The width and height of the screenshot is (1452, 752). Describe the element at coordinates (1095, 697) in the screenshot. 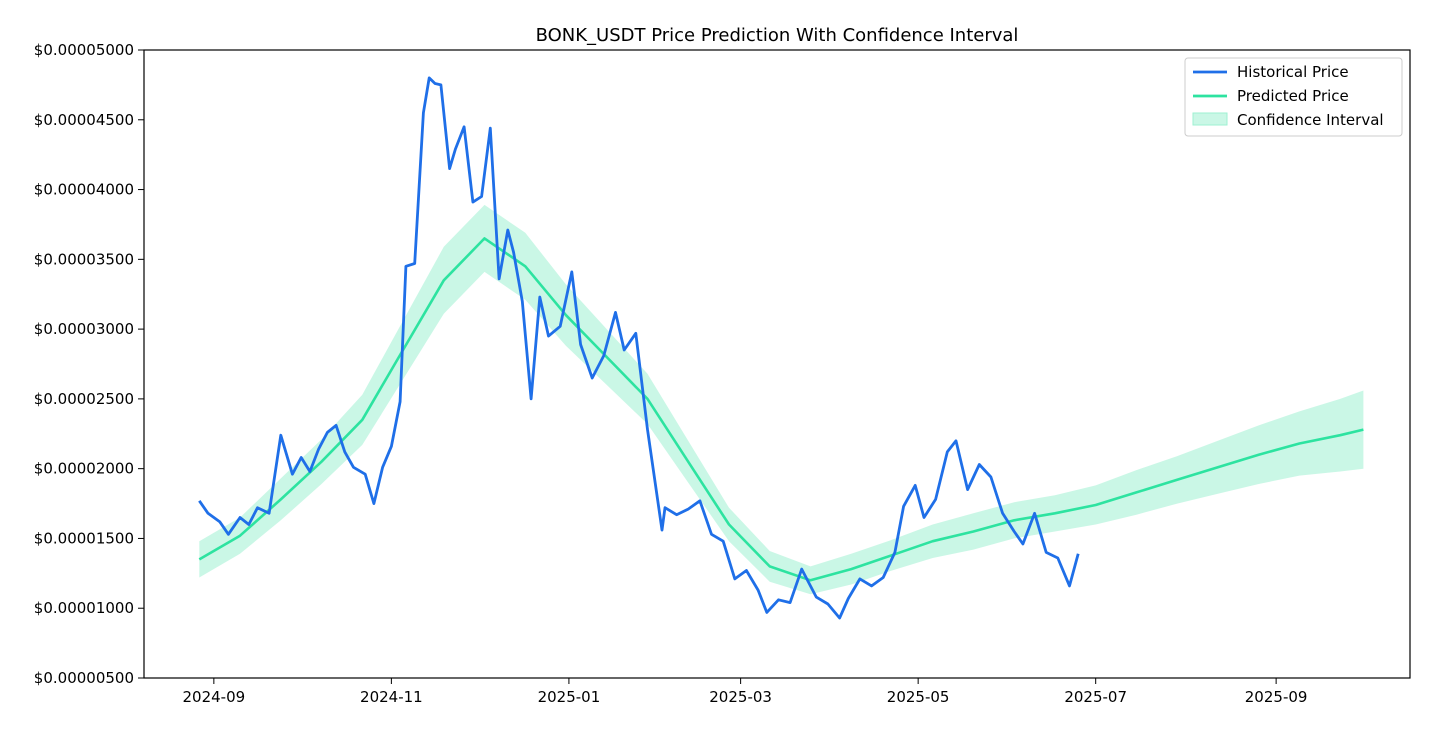

I see `x-tick-label: 2025-07` at that location.